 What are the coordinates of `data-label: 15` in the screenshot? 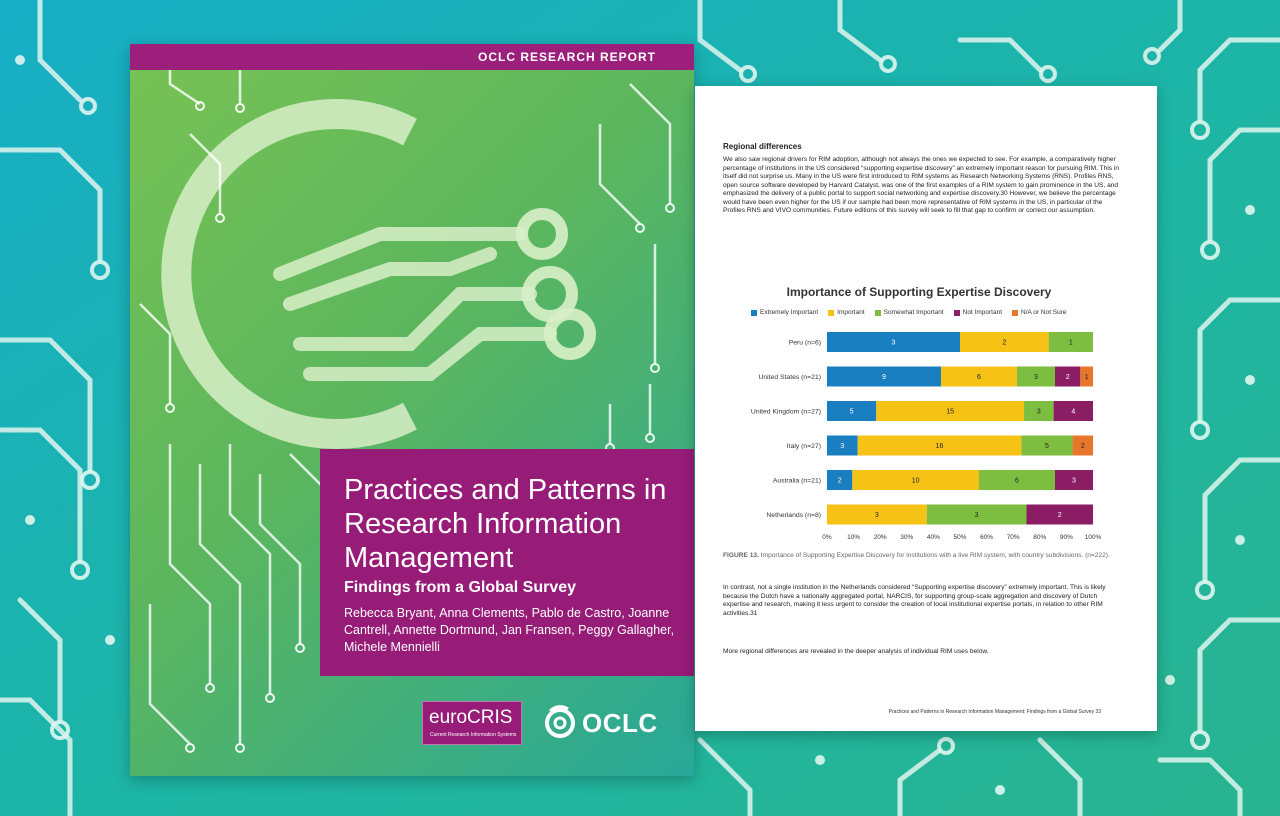 It's located at (950, 412).